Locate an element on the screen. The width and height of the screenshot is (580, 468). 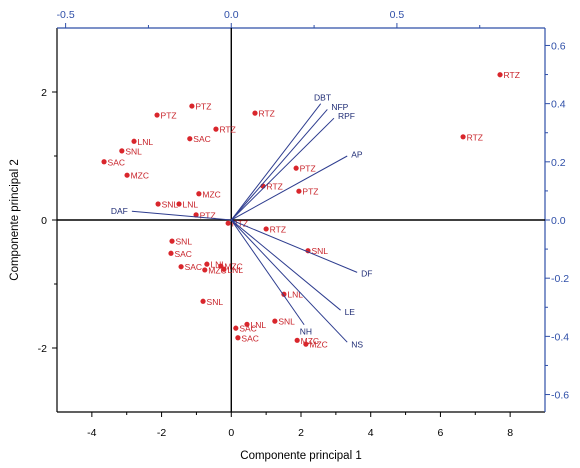
score-label-21: SNL is located at coordinates (184, 242).